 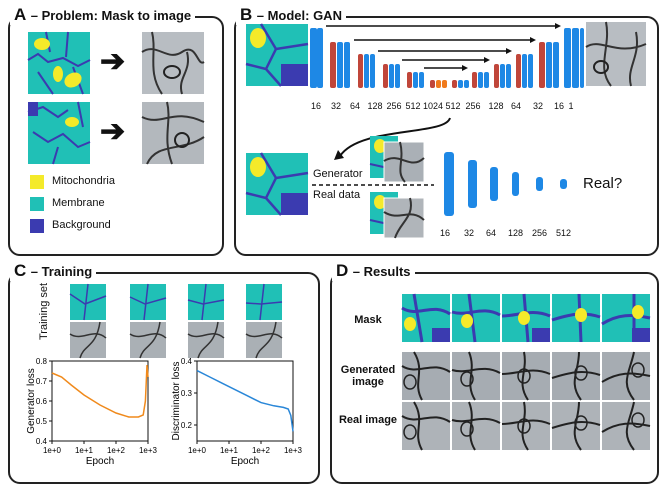 What do you see at coordinates (315, 106) in the screenshot?
I see `unet-channel-0: 16` at bounding box center [315, 106].